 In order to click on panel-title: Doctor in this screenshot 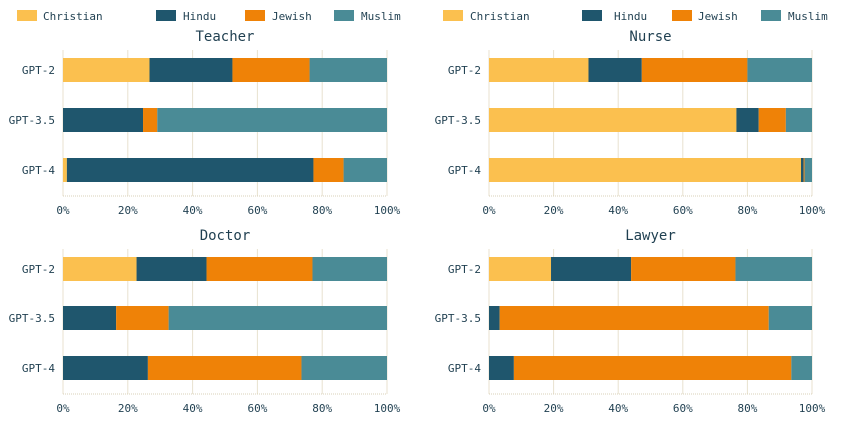, I will do `click(225, 236)`.